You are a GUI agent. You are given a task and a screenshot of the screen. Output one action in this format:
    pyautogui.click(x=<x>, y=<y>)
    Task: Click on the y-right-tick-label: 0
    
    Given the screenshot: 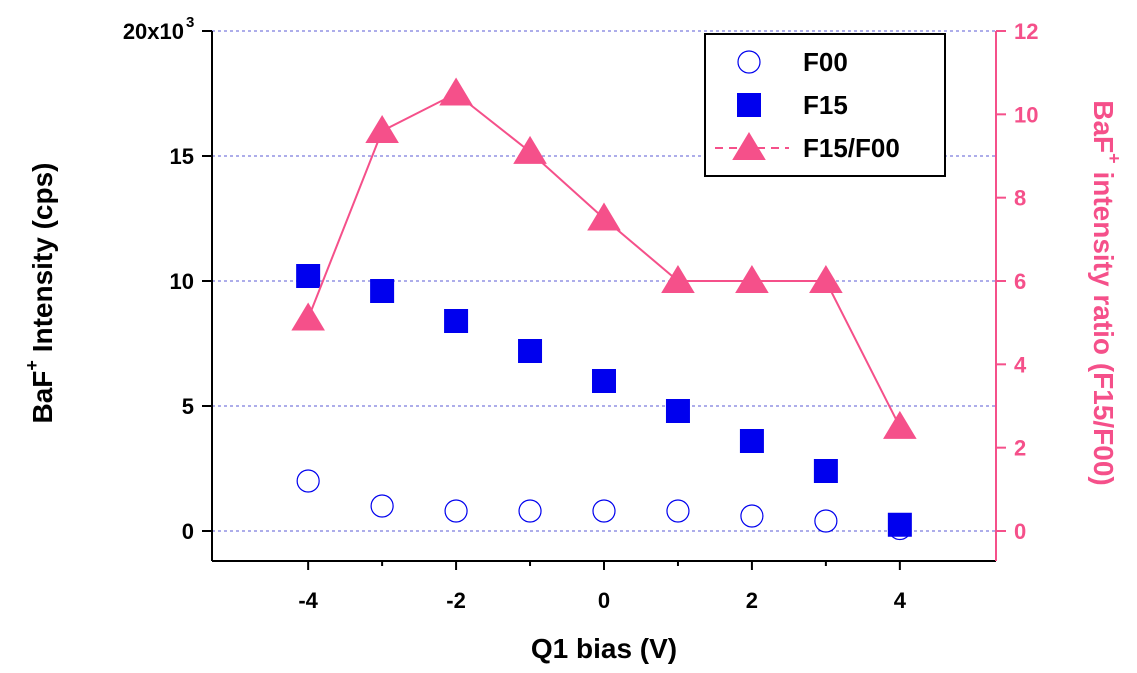 What is the action you would take?
    pyautogui.click(x=1020, y=531)
    